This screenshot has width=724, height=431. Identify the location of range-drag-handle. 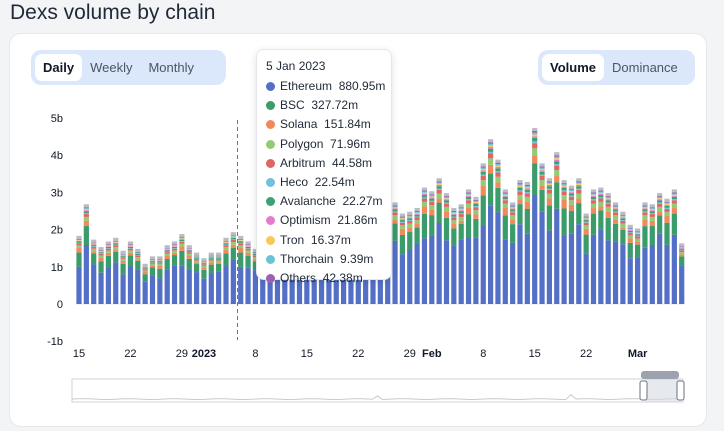
(660, 375).